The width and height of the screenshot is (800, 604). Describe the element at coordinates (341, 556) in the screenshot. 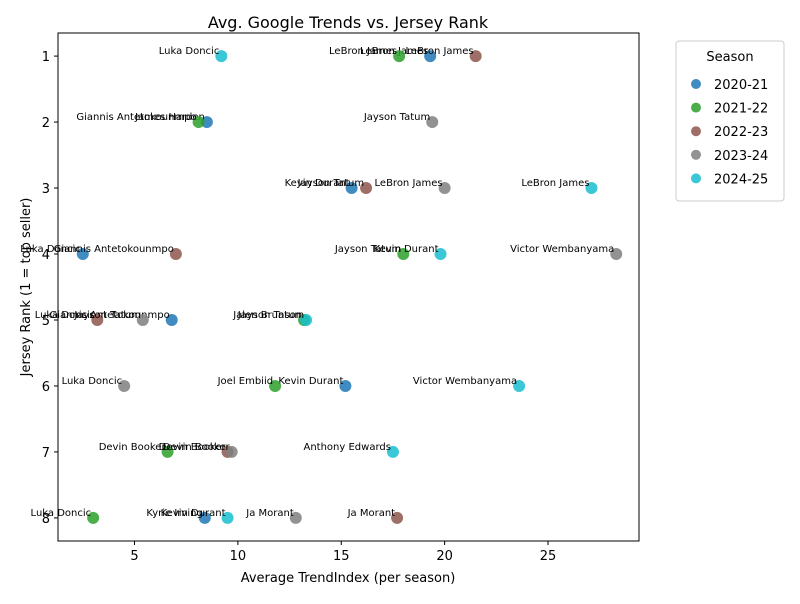

I see `x-tick-label: 15` at that location.